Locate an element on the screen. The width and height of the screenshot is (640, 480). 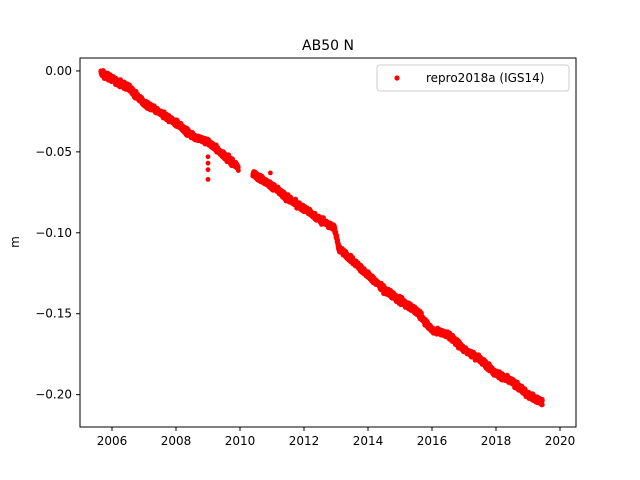
legend-box is located at coordinates (473, 78).